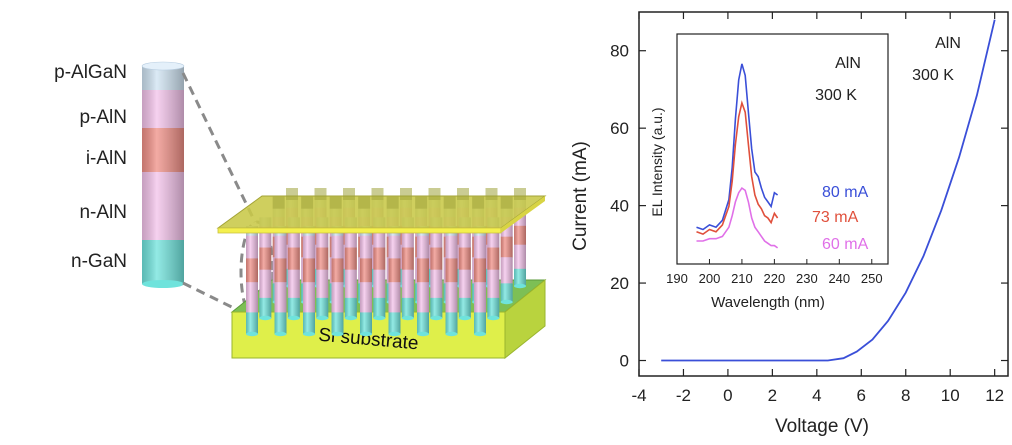 Image resolution: width=1012 pixels, height=445 pixels. I want to click on inset-x-tick-label: 250, so click(872, 278).